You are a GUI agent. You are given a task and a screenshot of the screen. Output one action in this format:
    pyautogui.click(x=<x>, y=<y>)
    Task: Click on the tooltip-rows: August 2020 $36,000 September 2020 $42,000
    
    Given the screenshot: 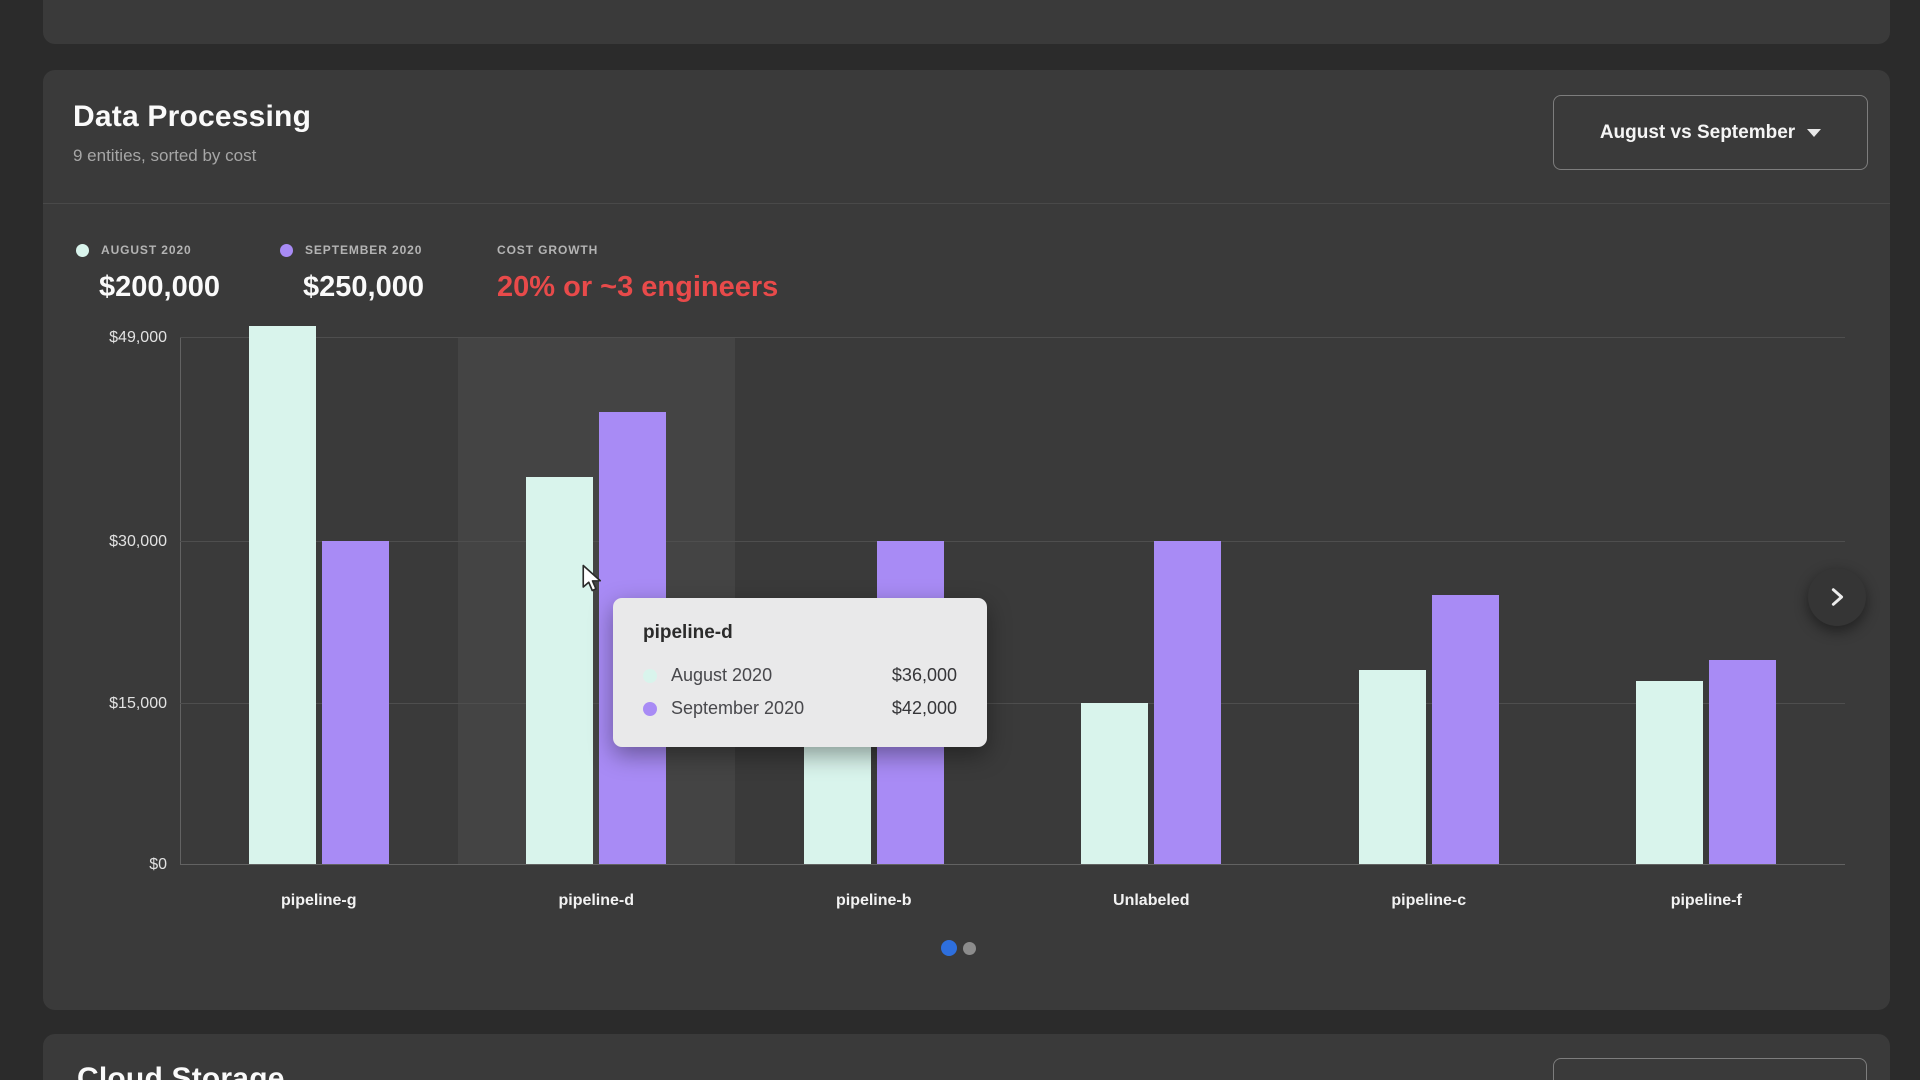 What is the action you would take?
    pyautogui.click(x=800, y=692)
    